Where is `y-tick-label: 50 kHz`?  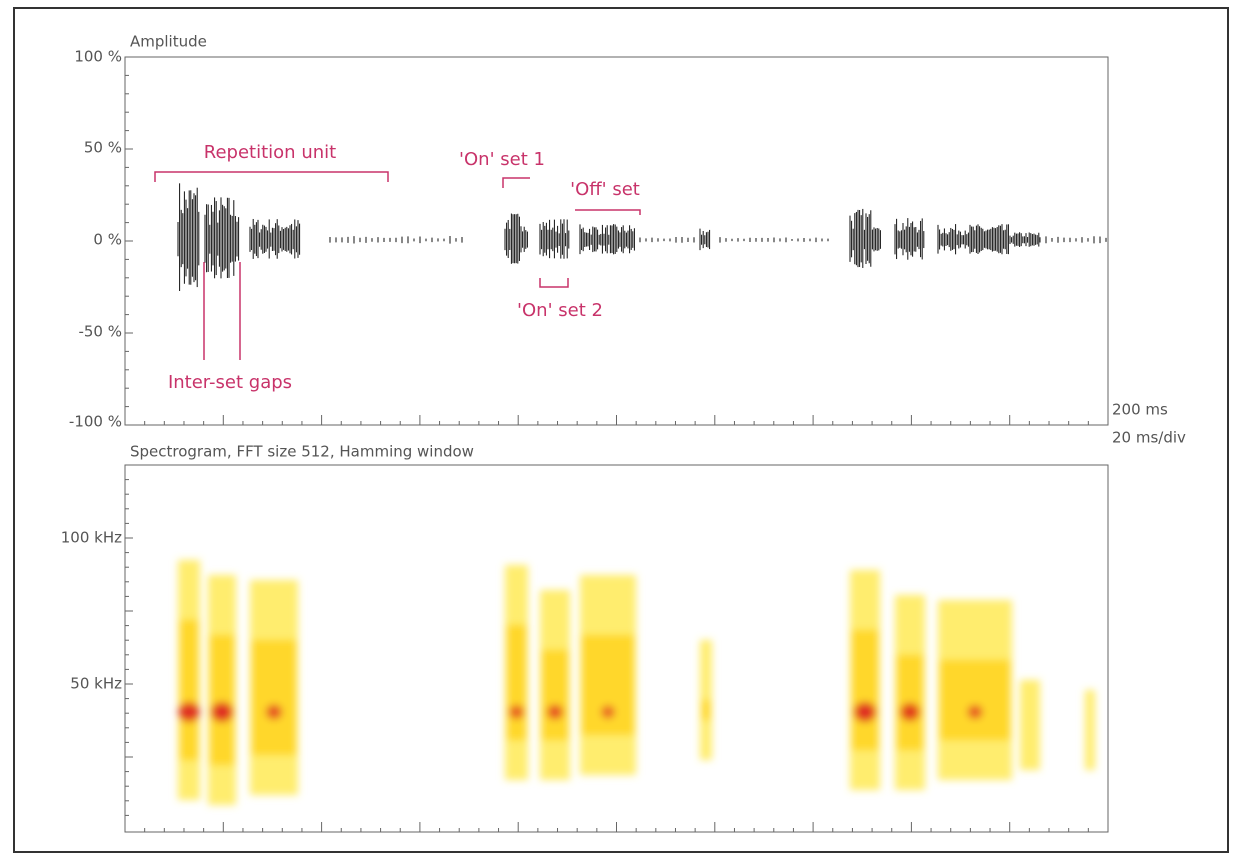 y-tick-label: 50 kHz is located at coordinates (96, 684).